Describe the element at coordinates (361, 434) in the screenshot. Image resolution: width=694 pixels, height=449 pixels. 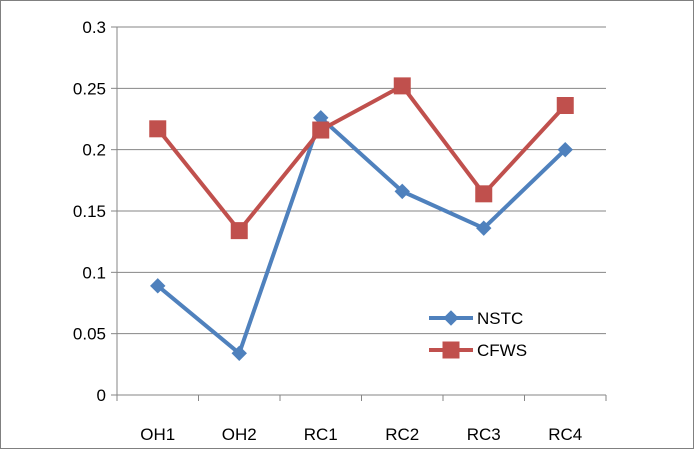
I see `x-tick-labels: OH1 OH2 RC1 RC2 RC3 RC4` at that location.